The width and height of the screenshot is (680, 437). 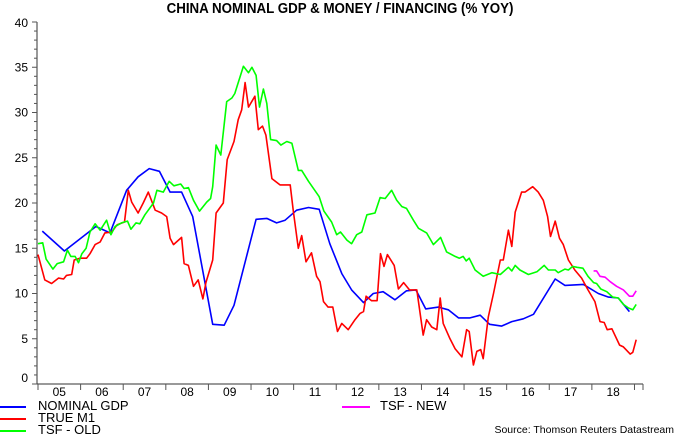 I want to click on x-tick-label: 12, so click(x=358, y=392).